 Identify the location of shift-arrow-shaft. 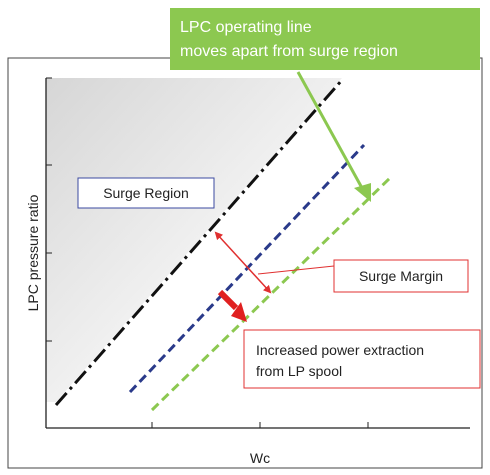
(228, 300).